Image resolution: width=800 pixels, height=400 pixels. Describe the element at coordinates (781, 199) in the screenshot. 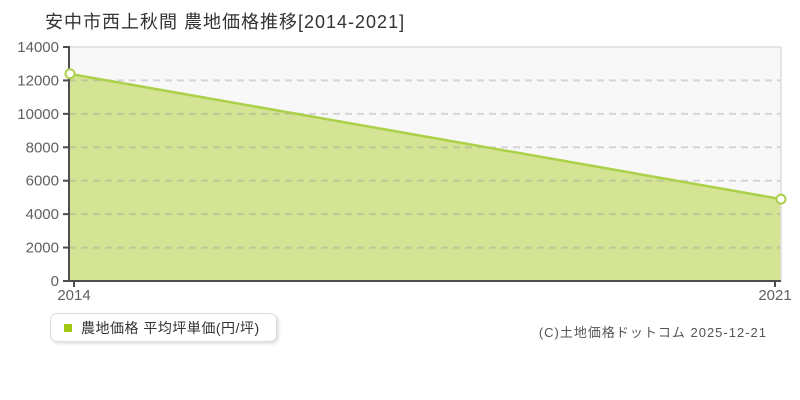

I see `data-point-2021` at that location.